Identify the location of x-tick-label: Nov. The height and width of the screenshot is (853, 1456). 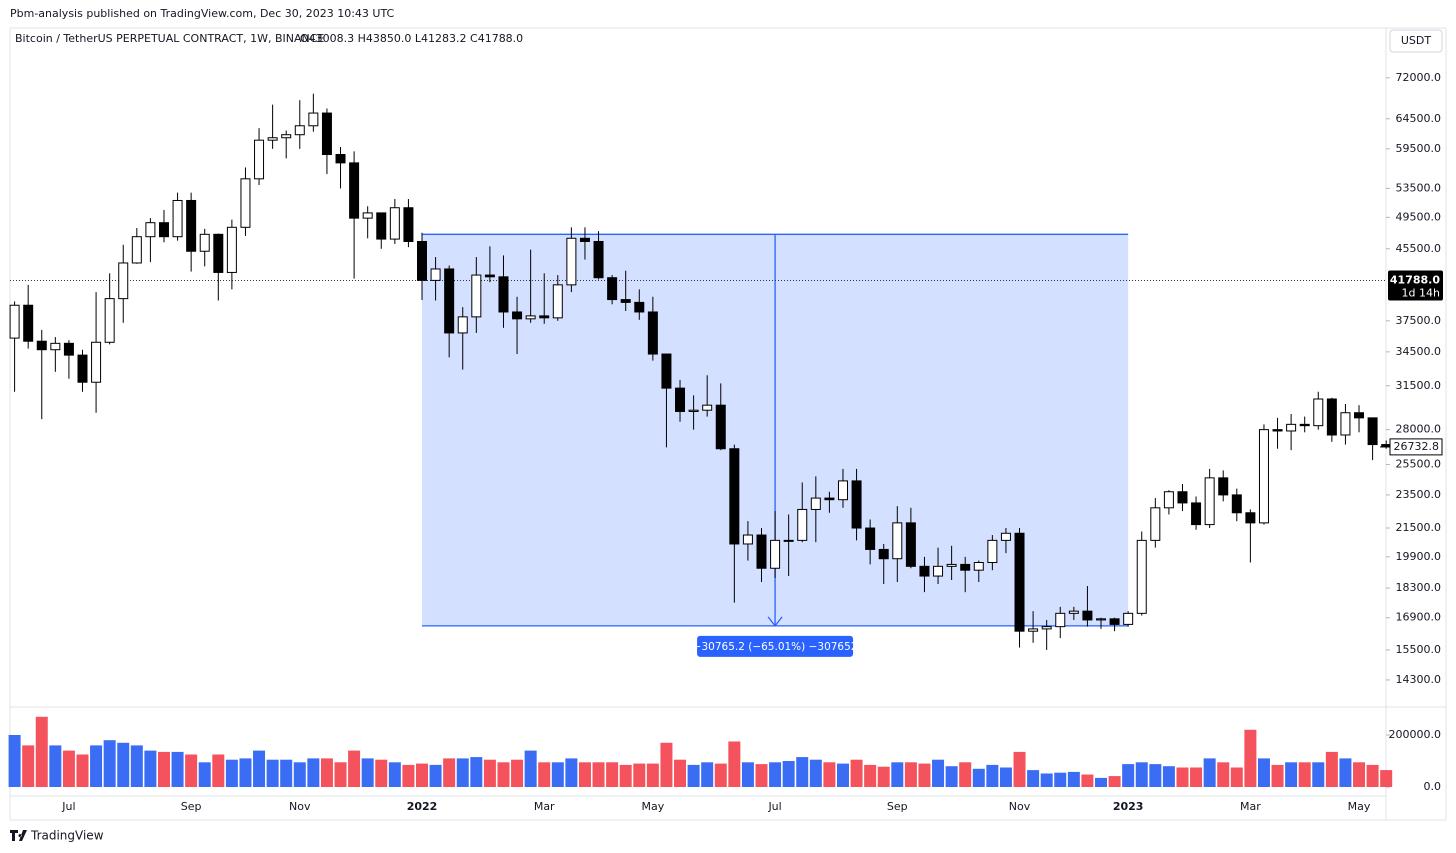
(300, 806).